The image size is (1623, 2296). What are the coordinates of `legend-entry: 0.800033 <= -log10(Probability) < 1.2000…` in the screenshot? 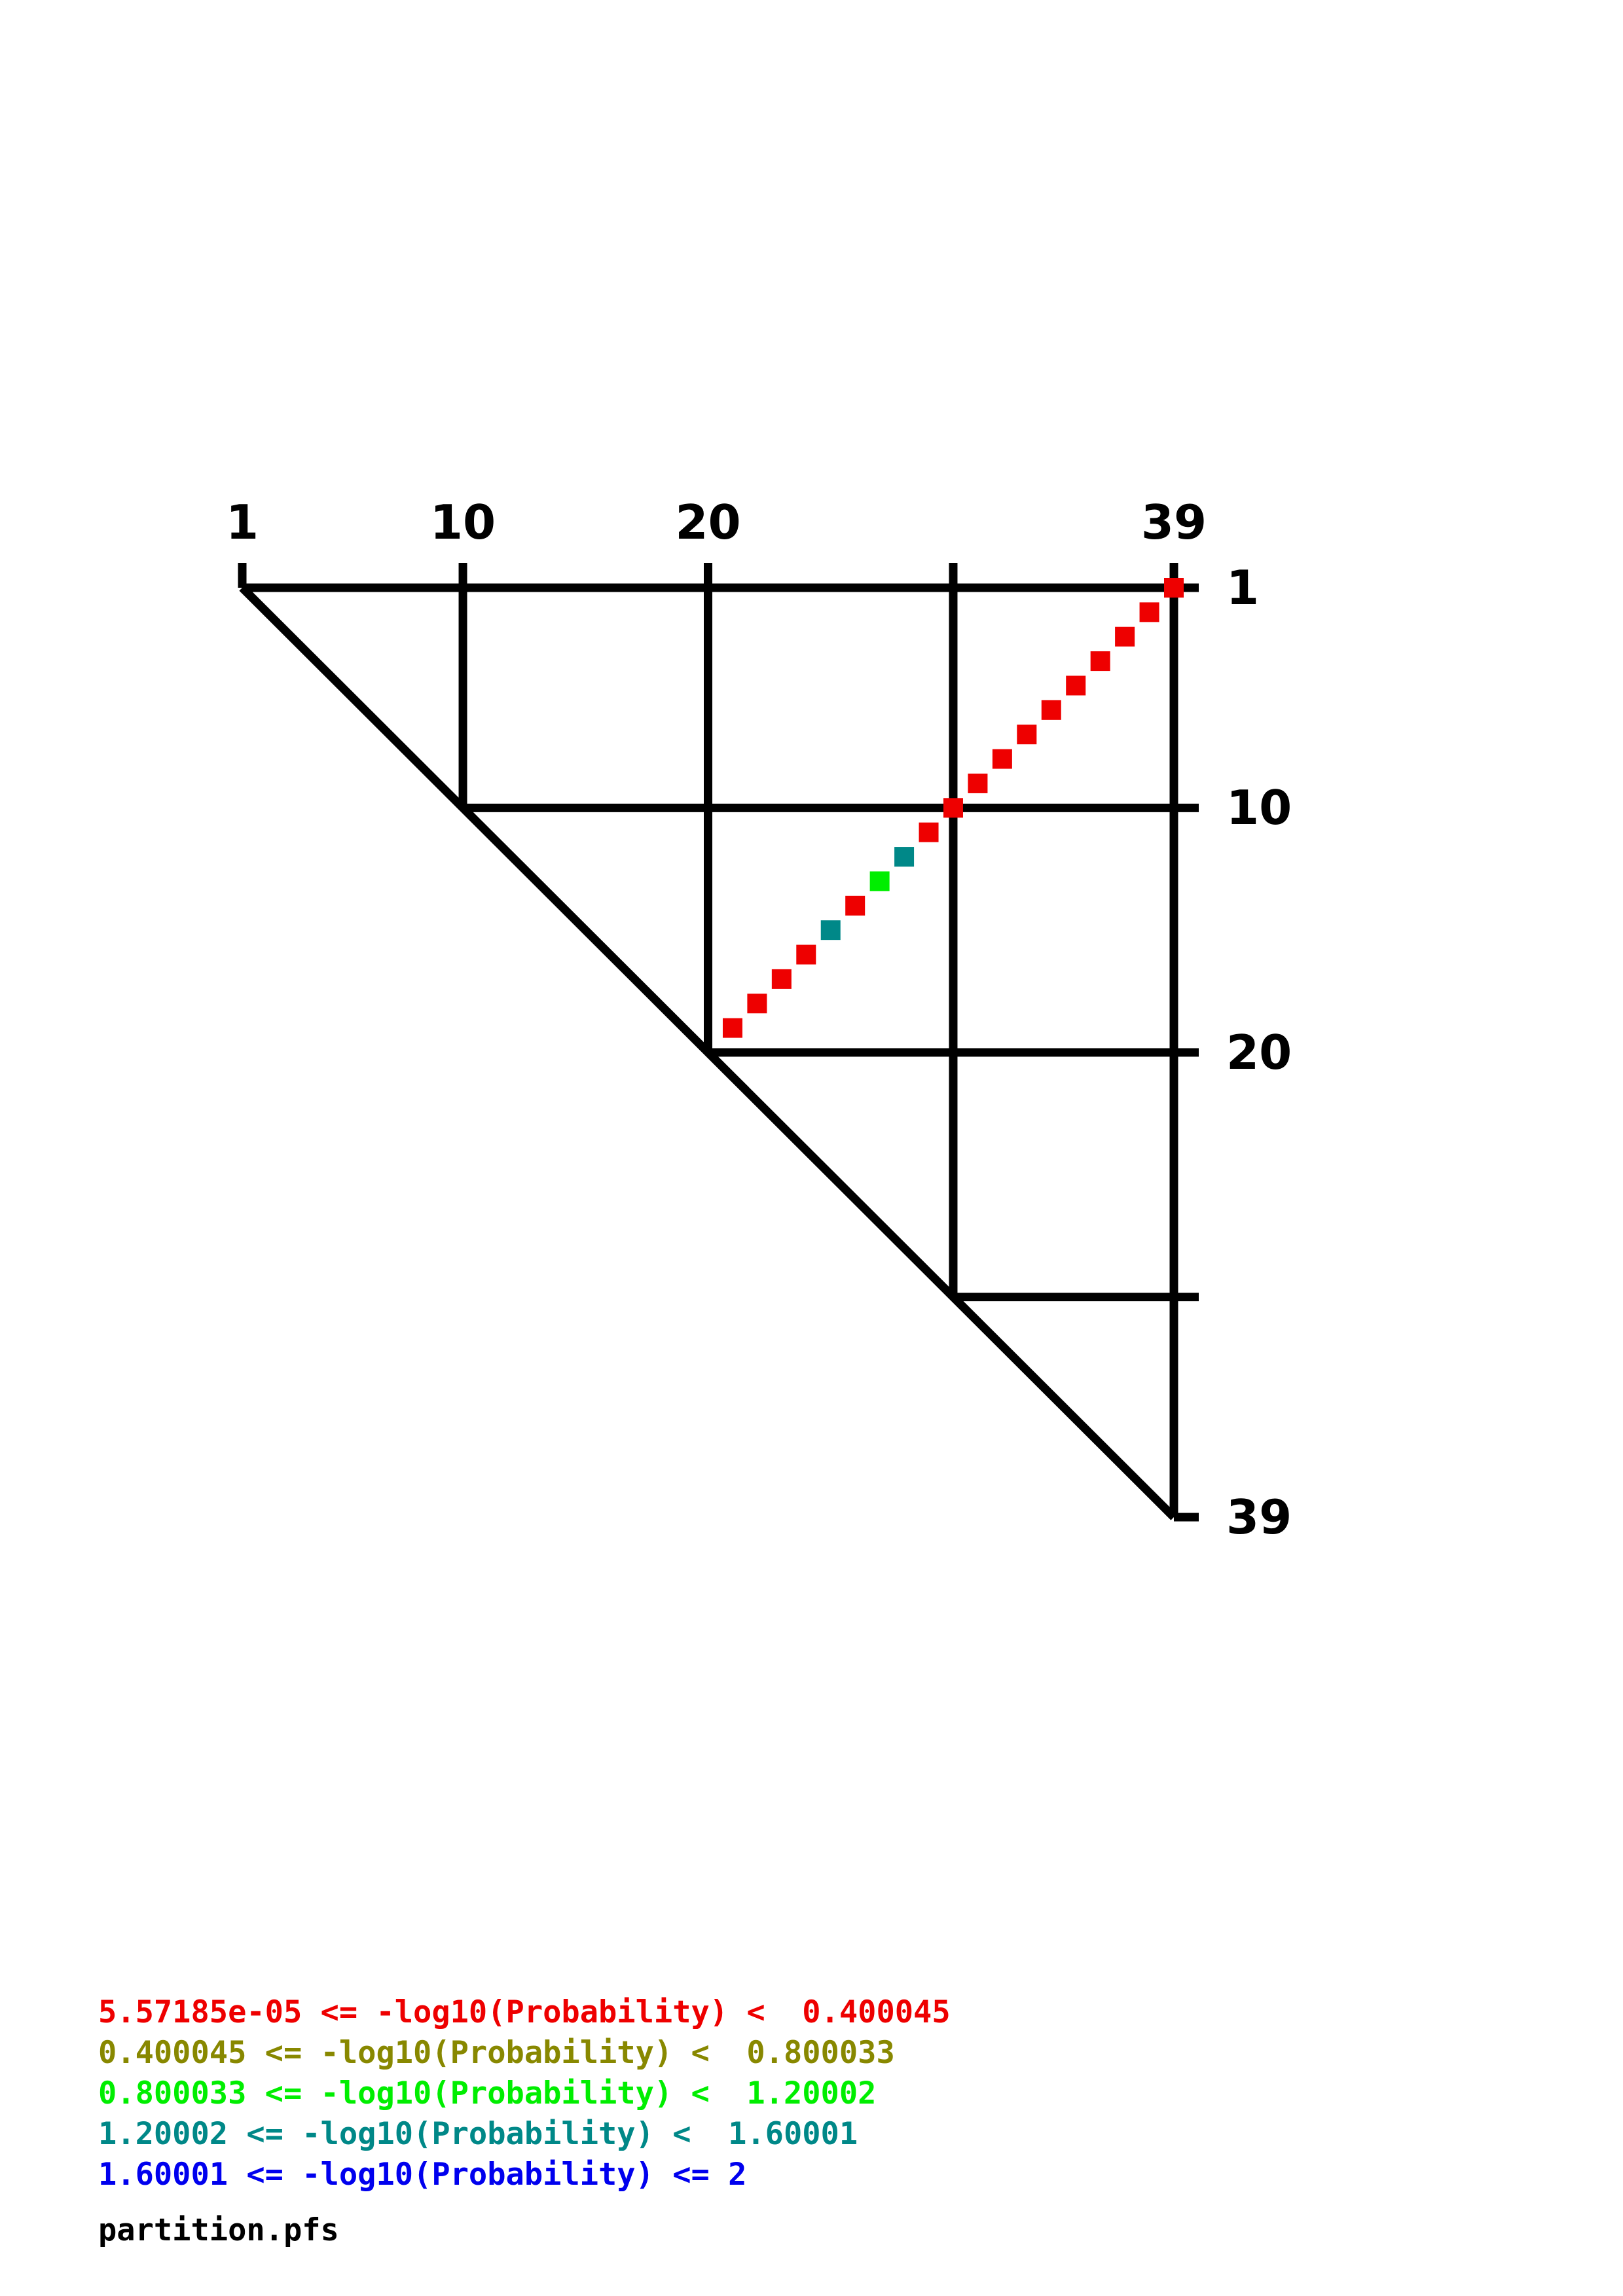 It's located at (487, 2093).